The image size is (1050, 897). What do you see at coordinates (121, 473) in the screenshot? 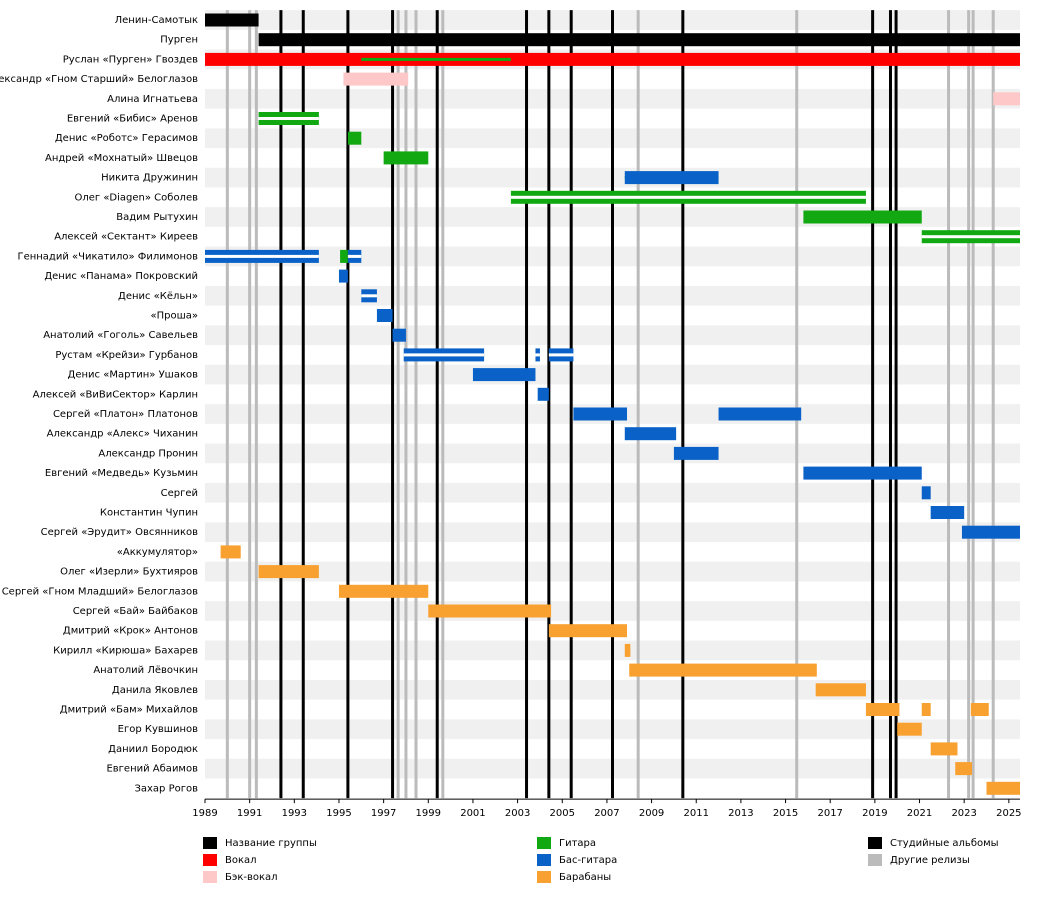
I see `row-label: Евгений «Медведь» Кузьмин` at bounding box center [121, 473].